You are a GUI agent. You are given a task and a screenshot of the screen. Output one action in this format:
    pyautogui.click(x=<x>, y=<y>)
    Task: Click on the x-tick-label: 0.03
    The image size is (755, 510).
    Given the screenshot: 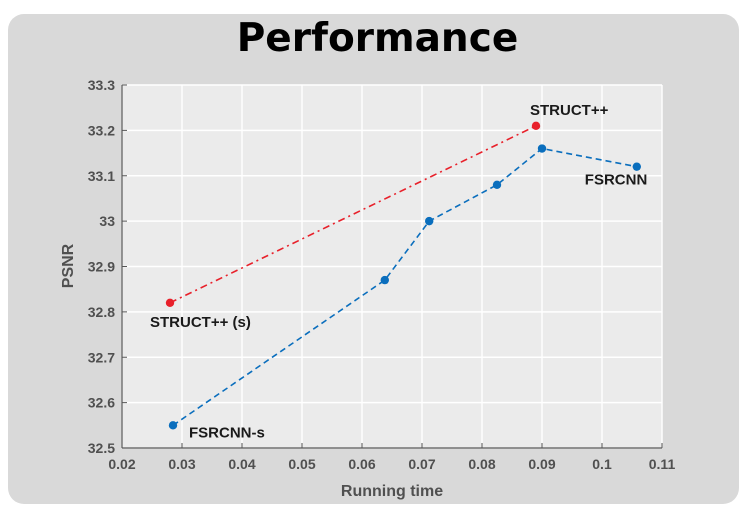 What is the action you would take?
    pyautogui.click(x=181, y=464)
    